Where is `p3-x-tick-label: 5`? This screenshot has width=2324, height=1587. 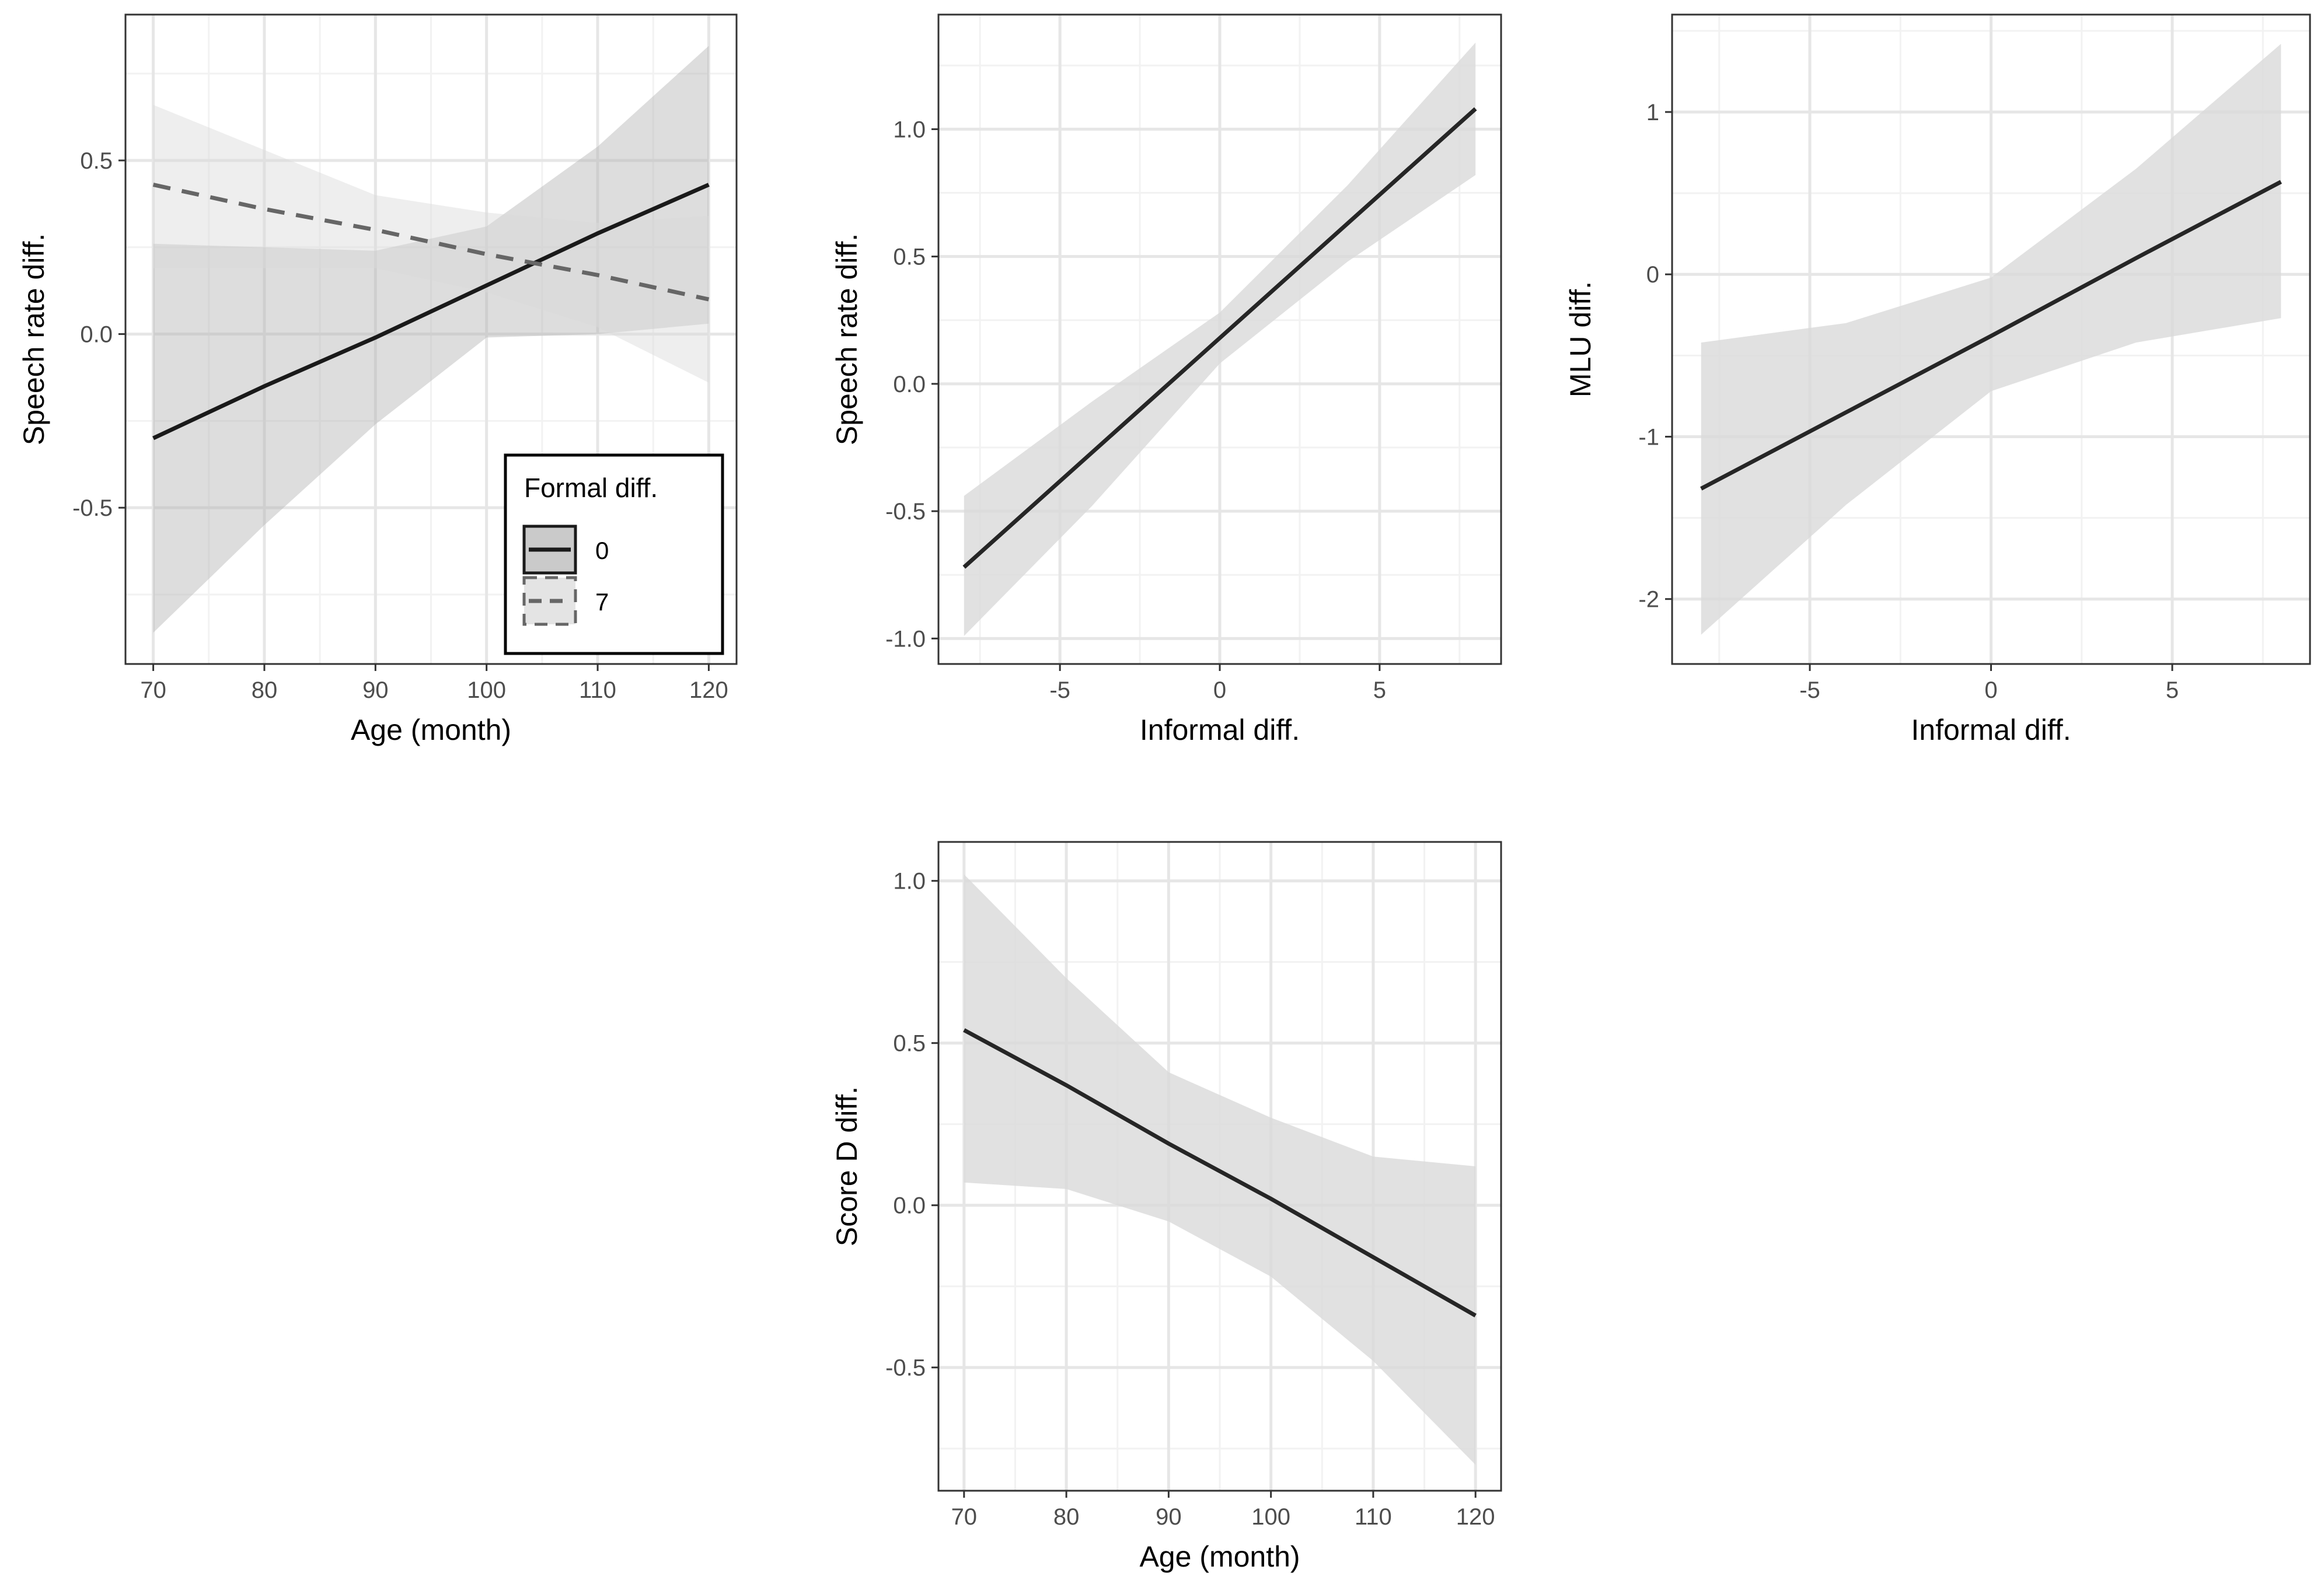 p3-x-tick-label: 5 is located at coordinates (2172, 690).